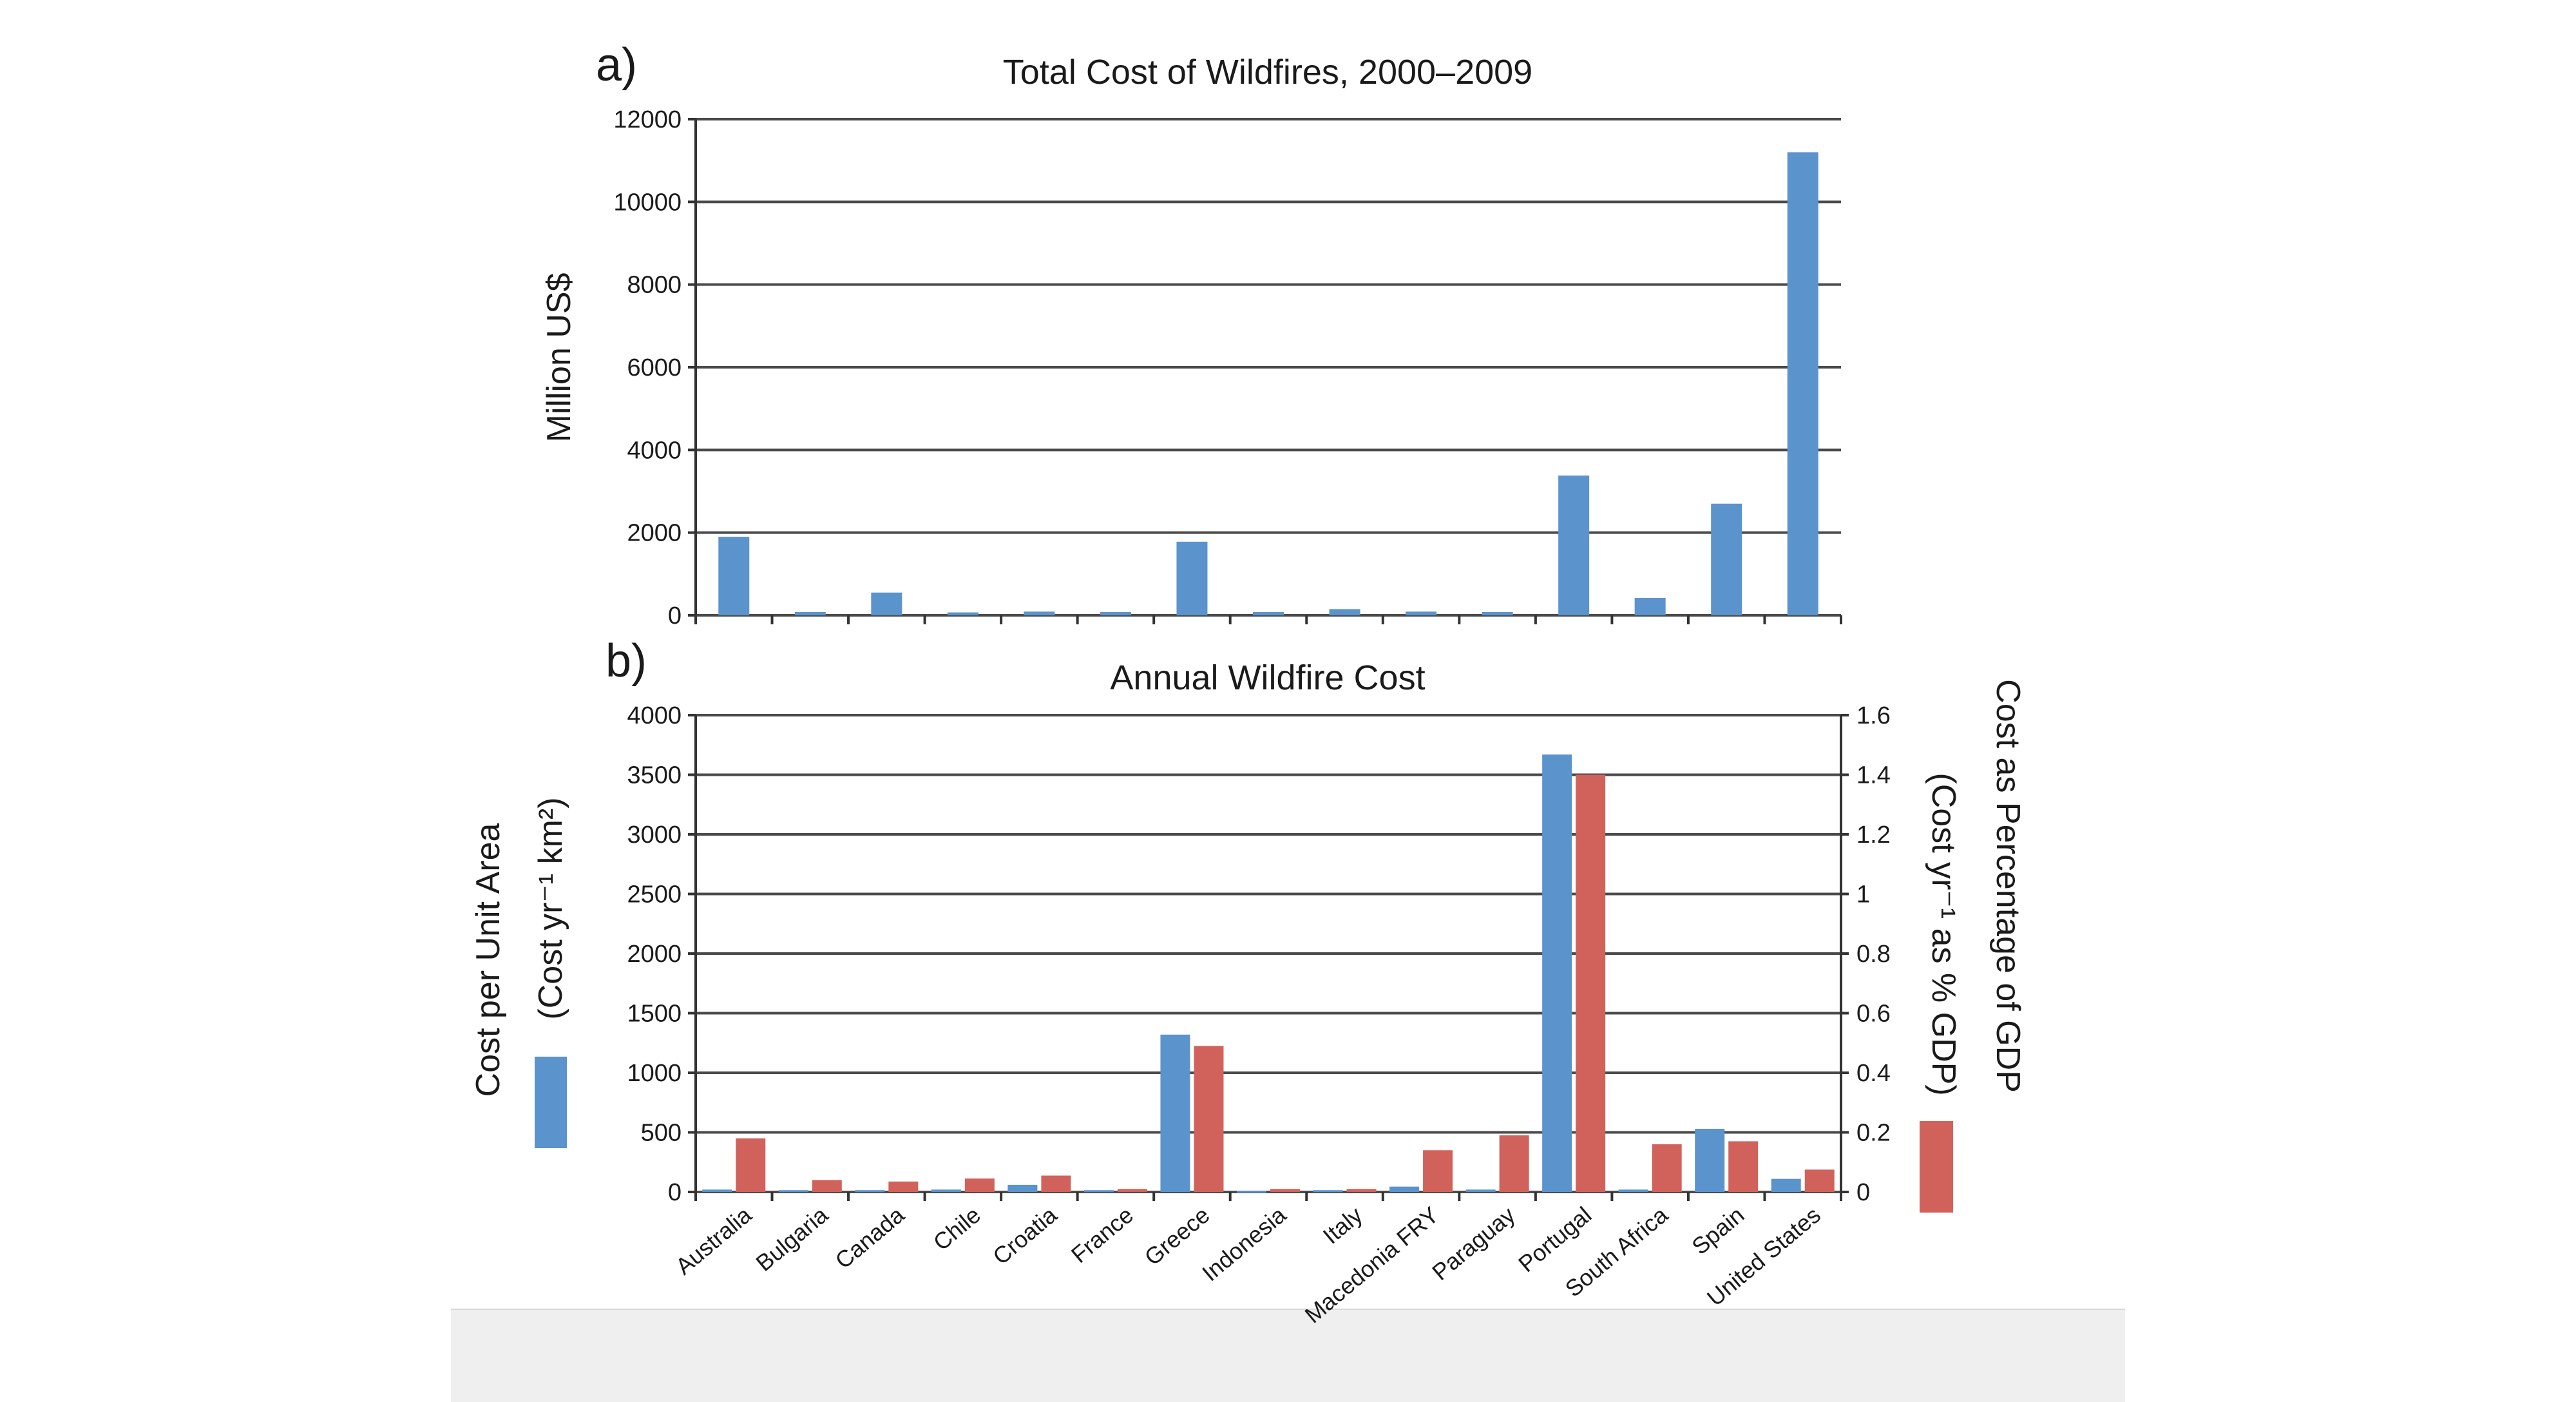  Describe the element at coordinates (647, 202) in the screenshot. I see `y-tick-label: 10000` at that location.